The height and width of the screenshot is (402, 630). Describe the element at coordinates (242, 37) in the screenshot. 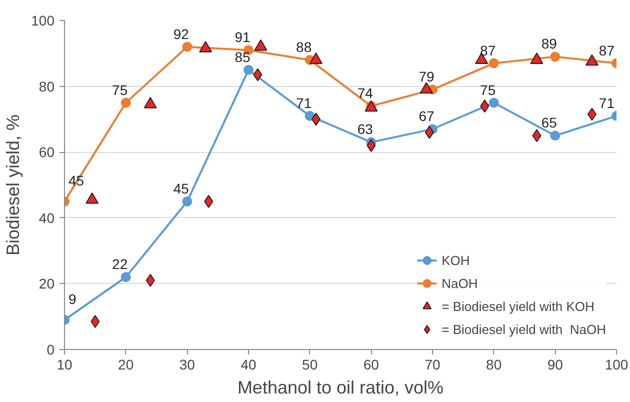

I see `data-label: 91` at that location.